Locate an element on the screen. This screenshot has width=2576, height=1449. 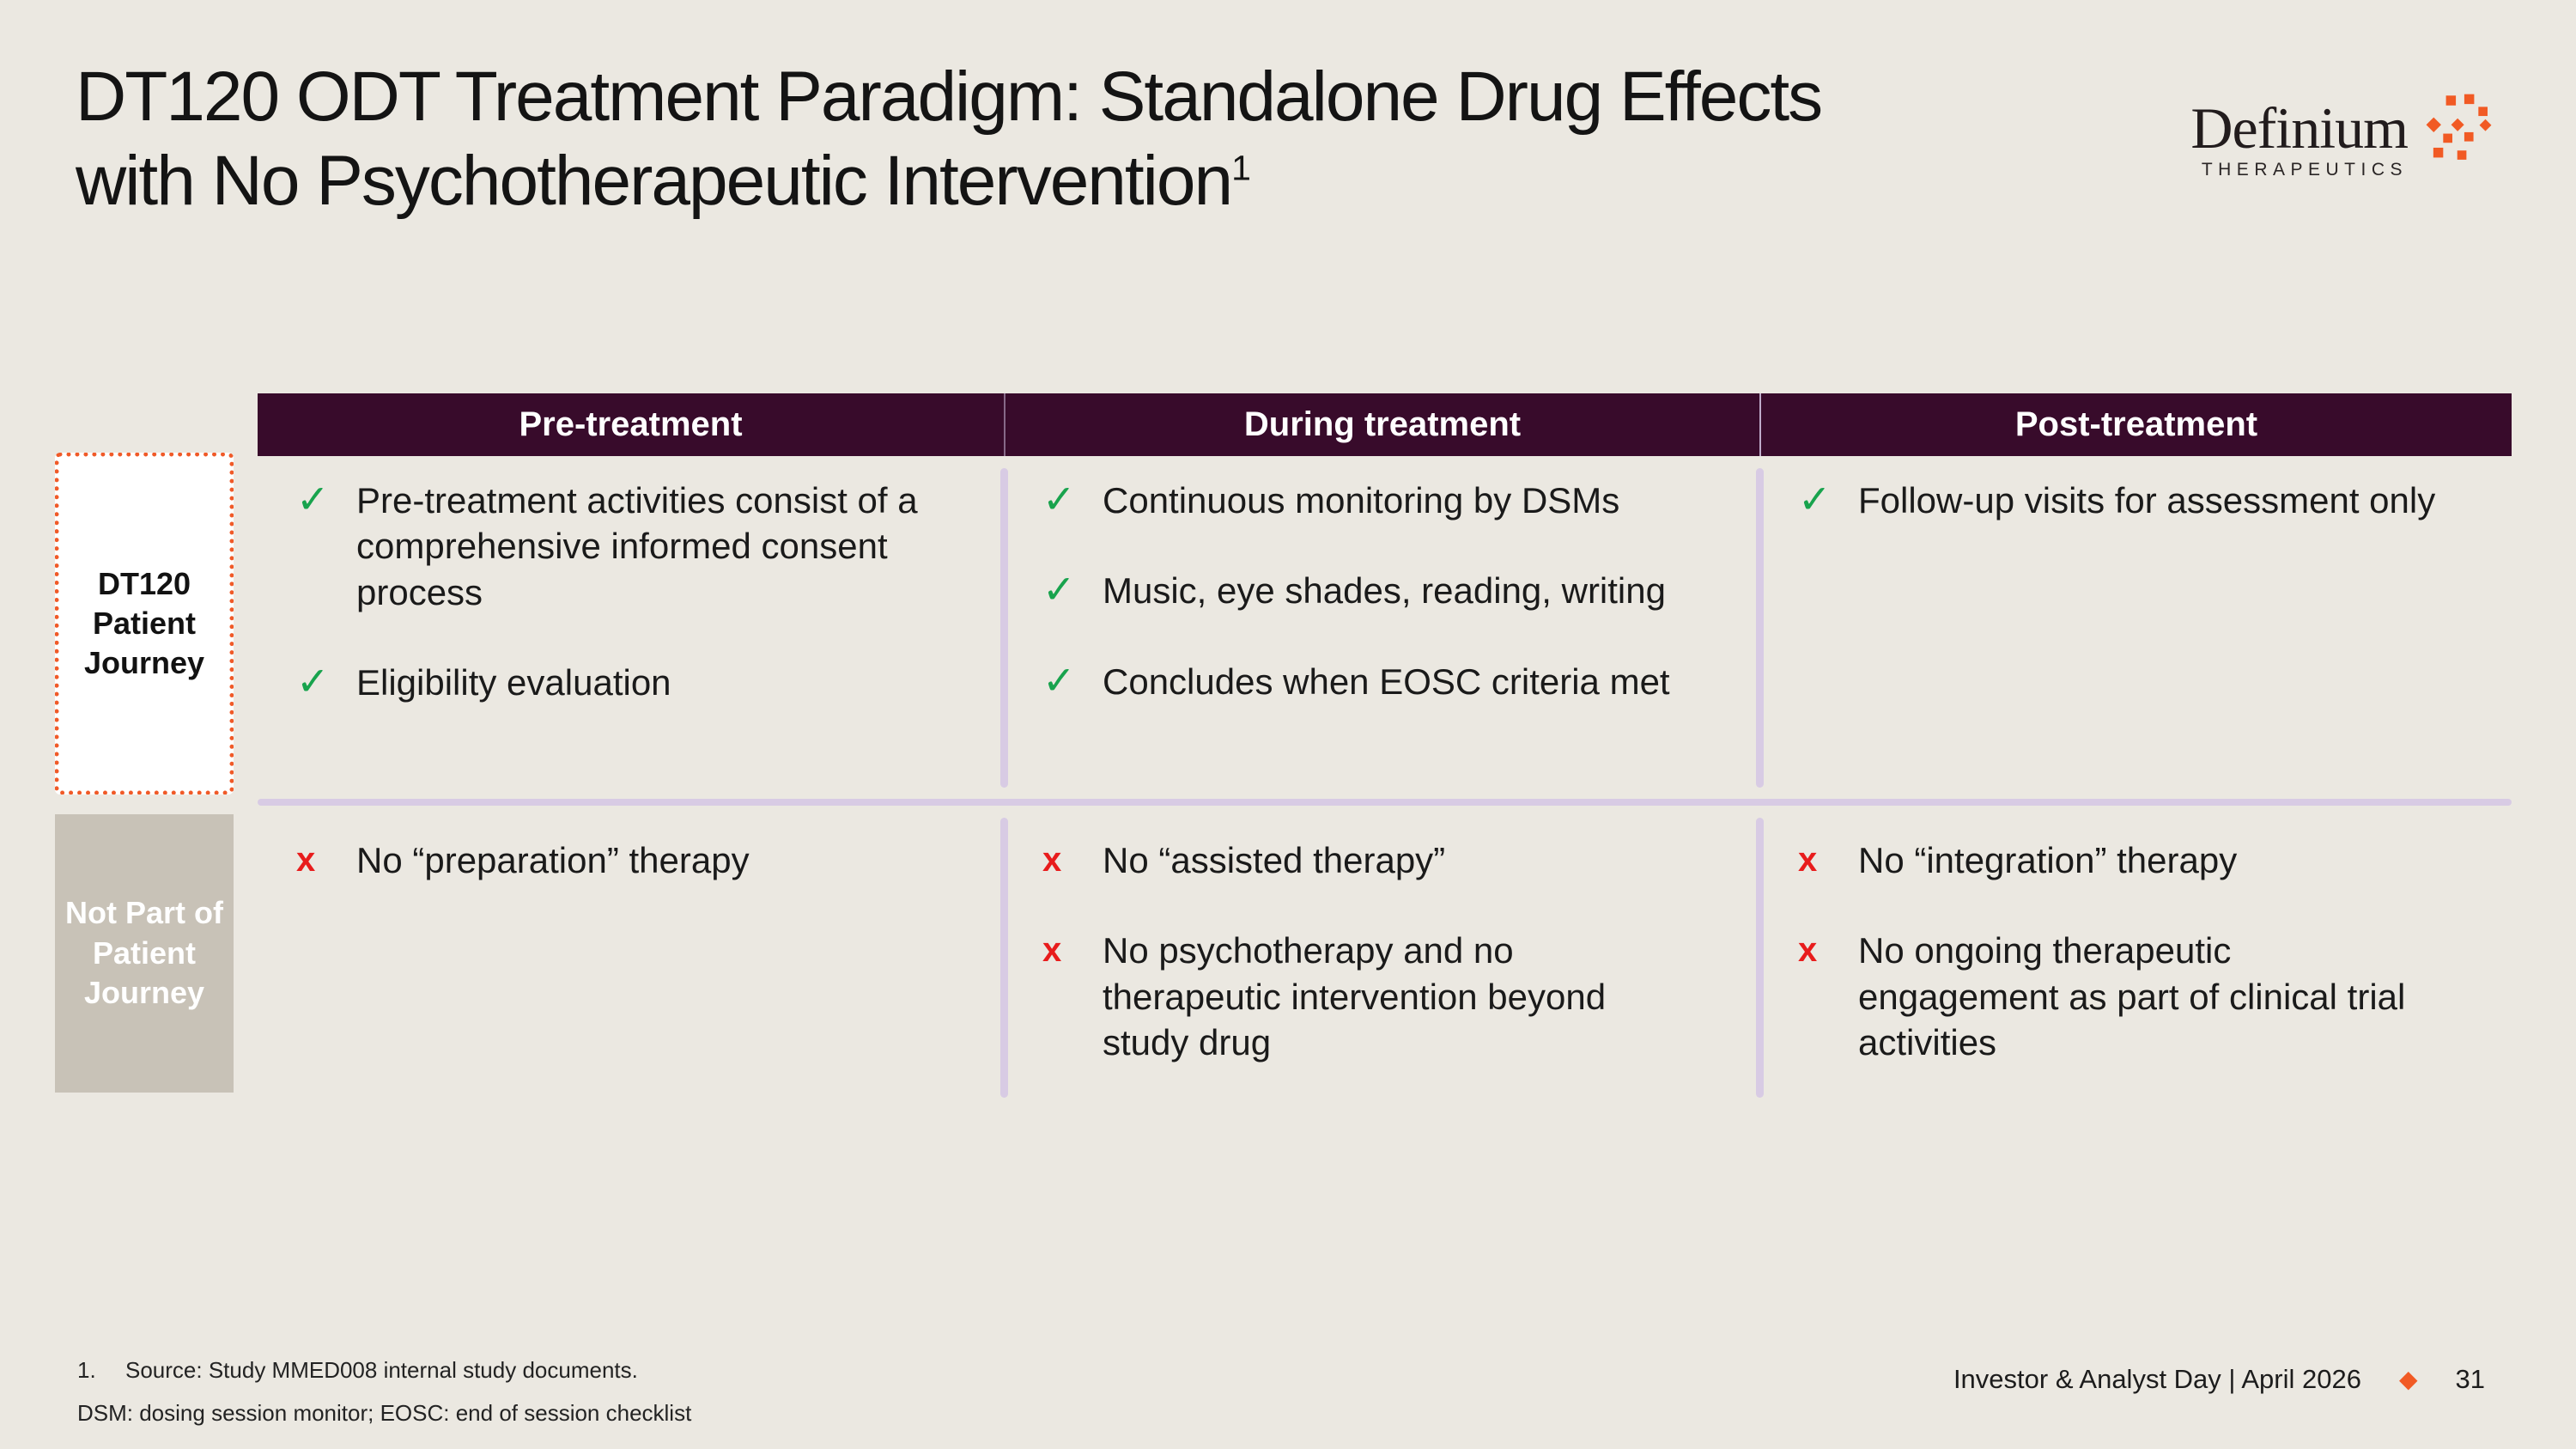
list-item: ✓ Eligibility evaluation is located at coordinates (631, 682).